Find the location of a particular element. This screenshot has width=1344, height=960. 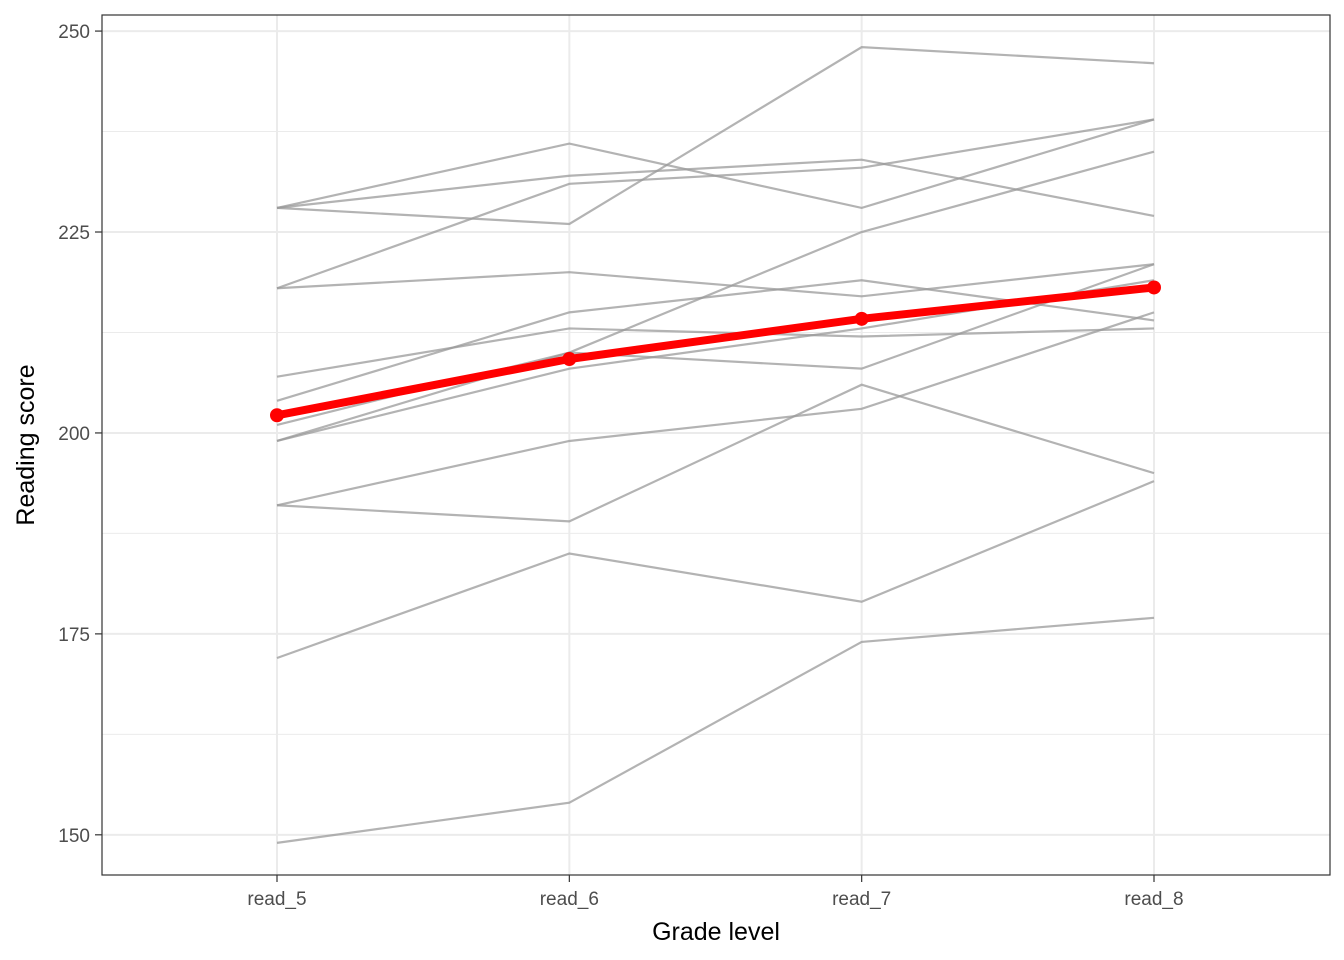

y-axis-title: Reading score is located at coordinates (26, 444).